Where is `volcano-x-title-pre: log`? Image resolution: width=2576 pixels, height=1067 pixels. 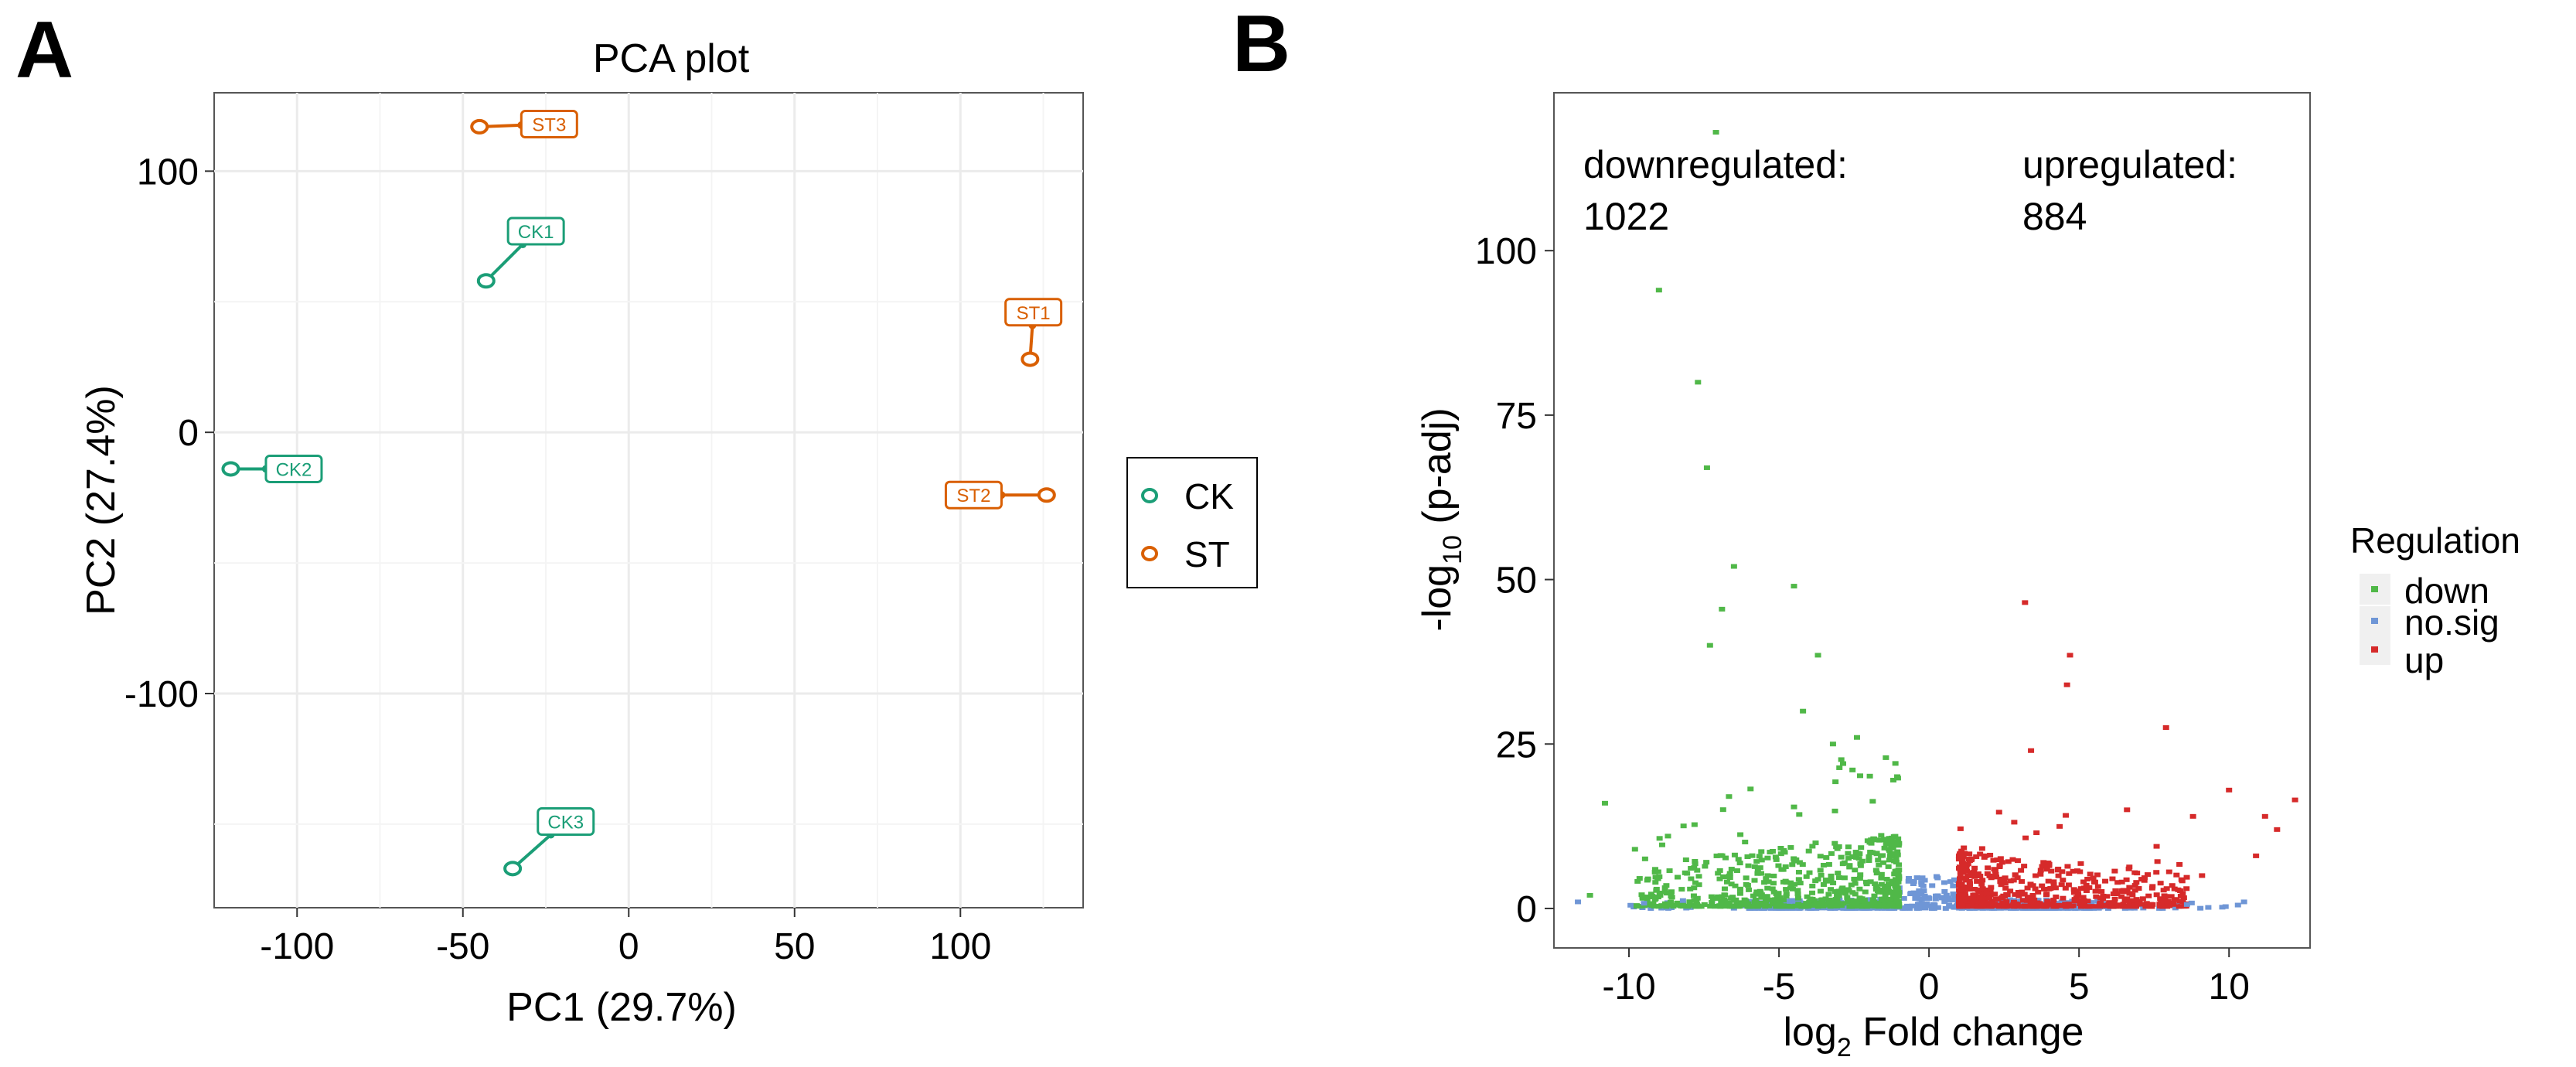 volcano-x-title-pre: log is located at coordinates (1811, 1032).